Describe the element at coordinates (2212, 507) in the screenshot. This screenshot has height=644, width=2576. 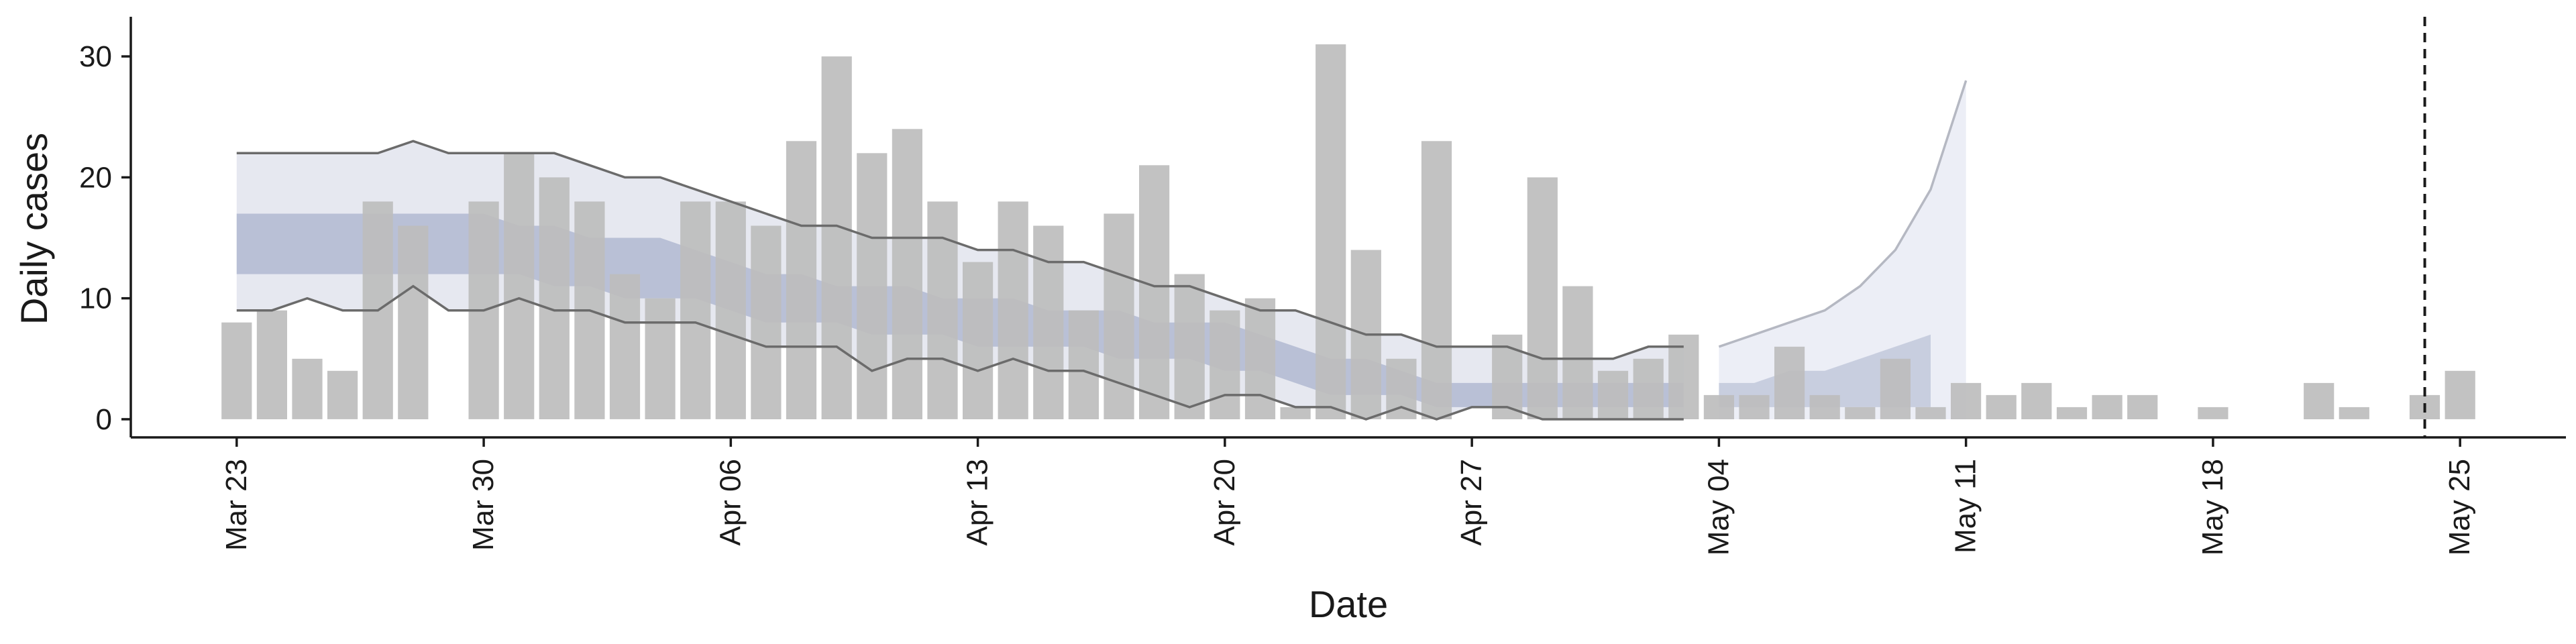
I see `x-tick-label: May 18` at that location.